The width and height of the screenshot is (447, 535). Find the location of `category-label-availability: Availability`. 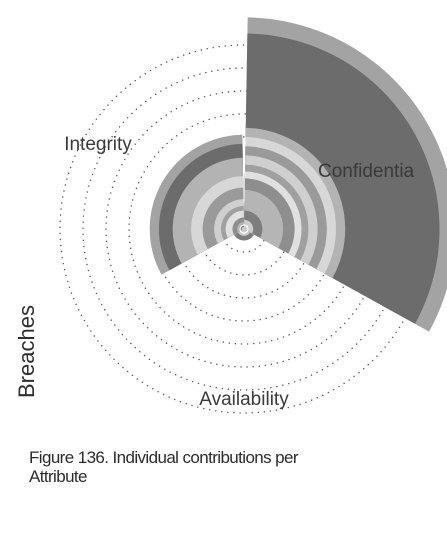

category-label-availability: Availability is located at coordinates (244, 399).